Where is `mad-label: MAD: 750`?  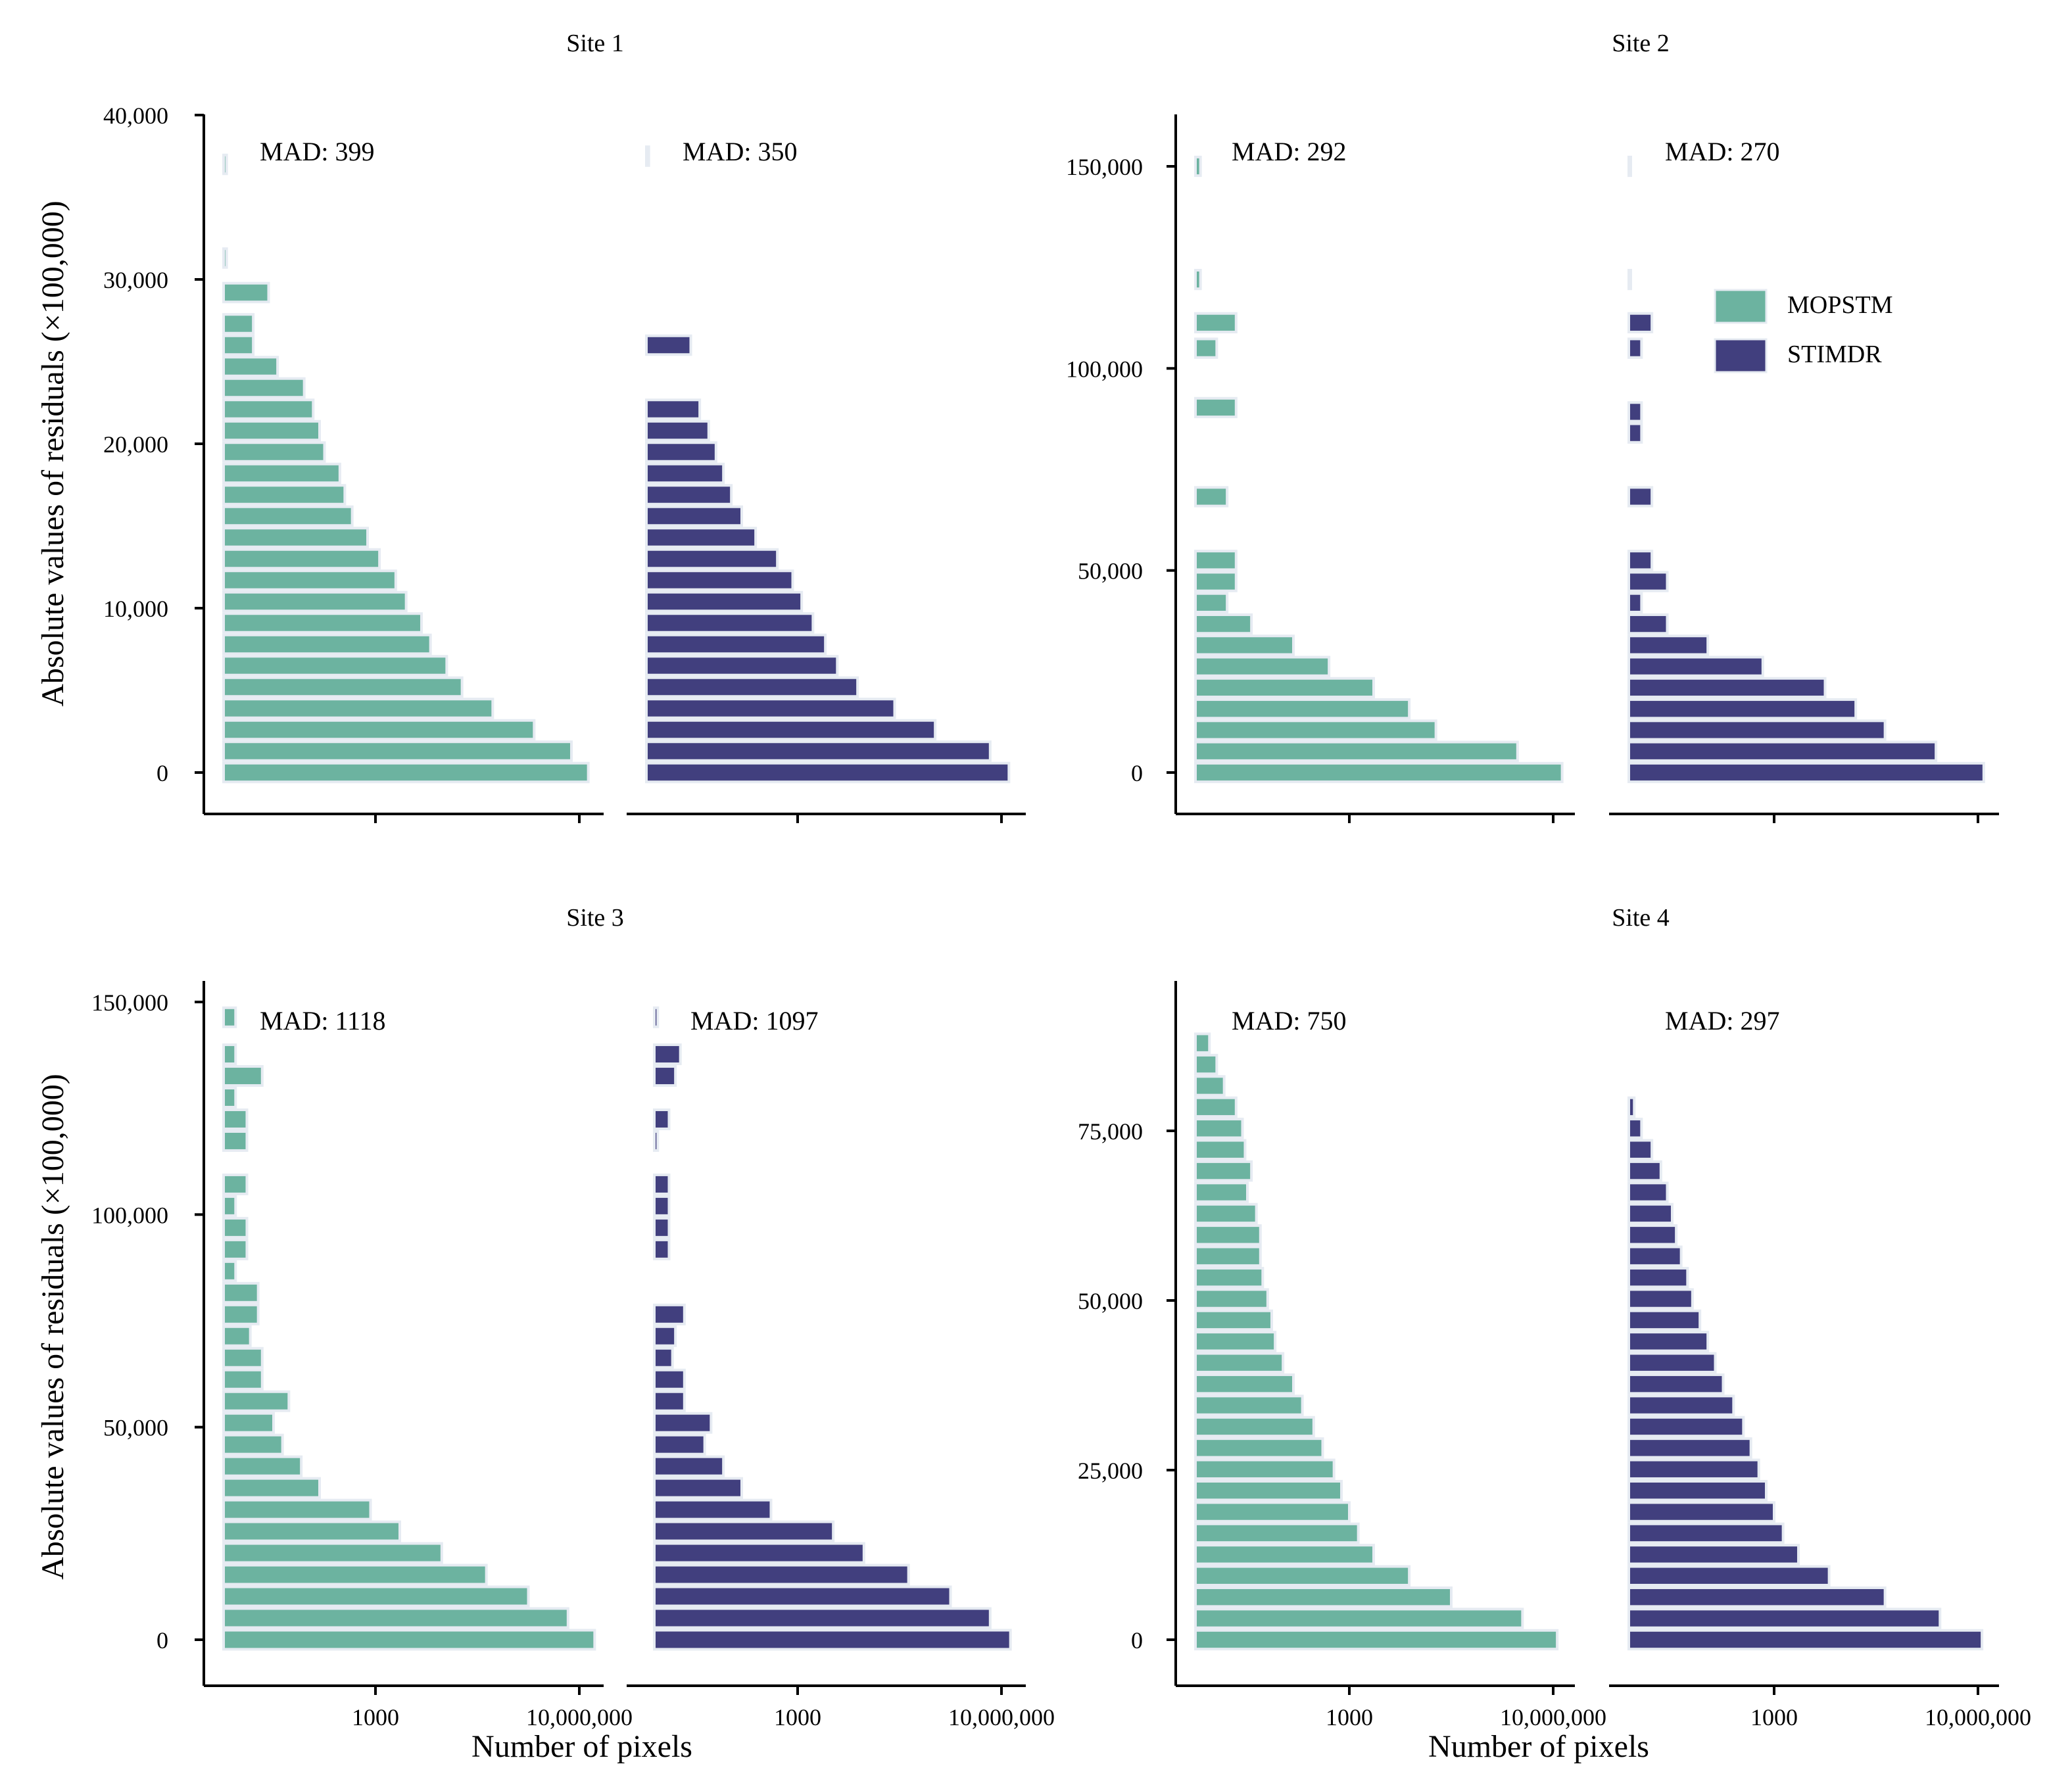
mad-label: MAD: 750 is located at coordinates (1289, 1021).